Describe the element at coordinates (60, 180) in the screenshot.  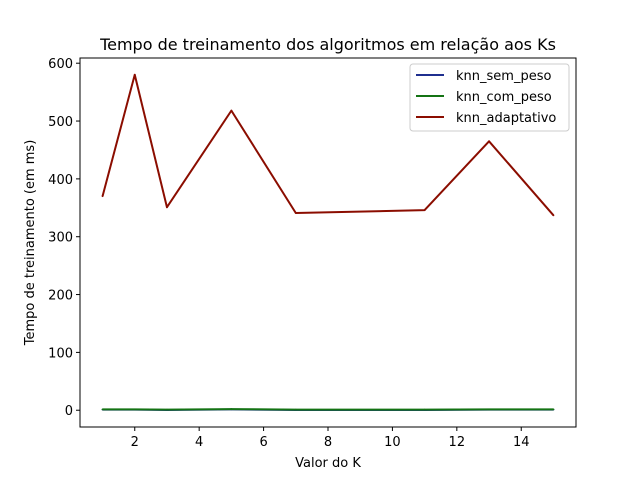
I see `y-tick-label: 400` at that location.